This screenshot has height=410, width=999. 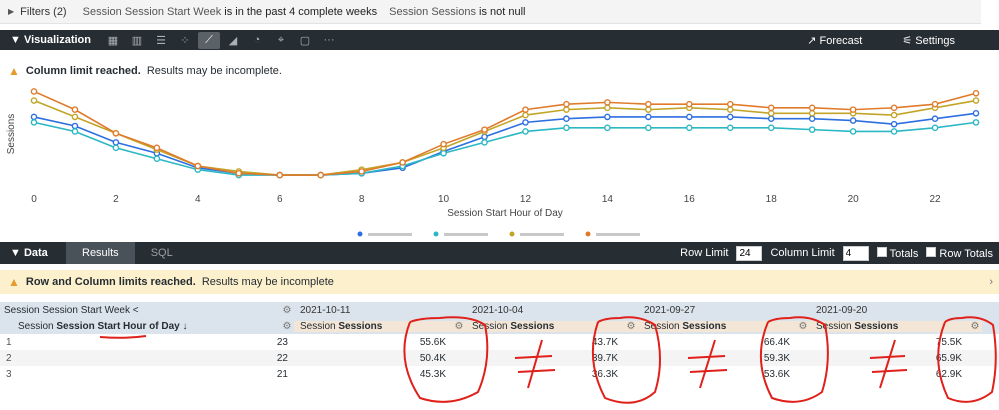 What do you see at coordinates (257, 40) in the screenshot?
I see `pie-chart-icon: ◔` at bounding box center [257, 40].